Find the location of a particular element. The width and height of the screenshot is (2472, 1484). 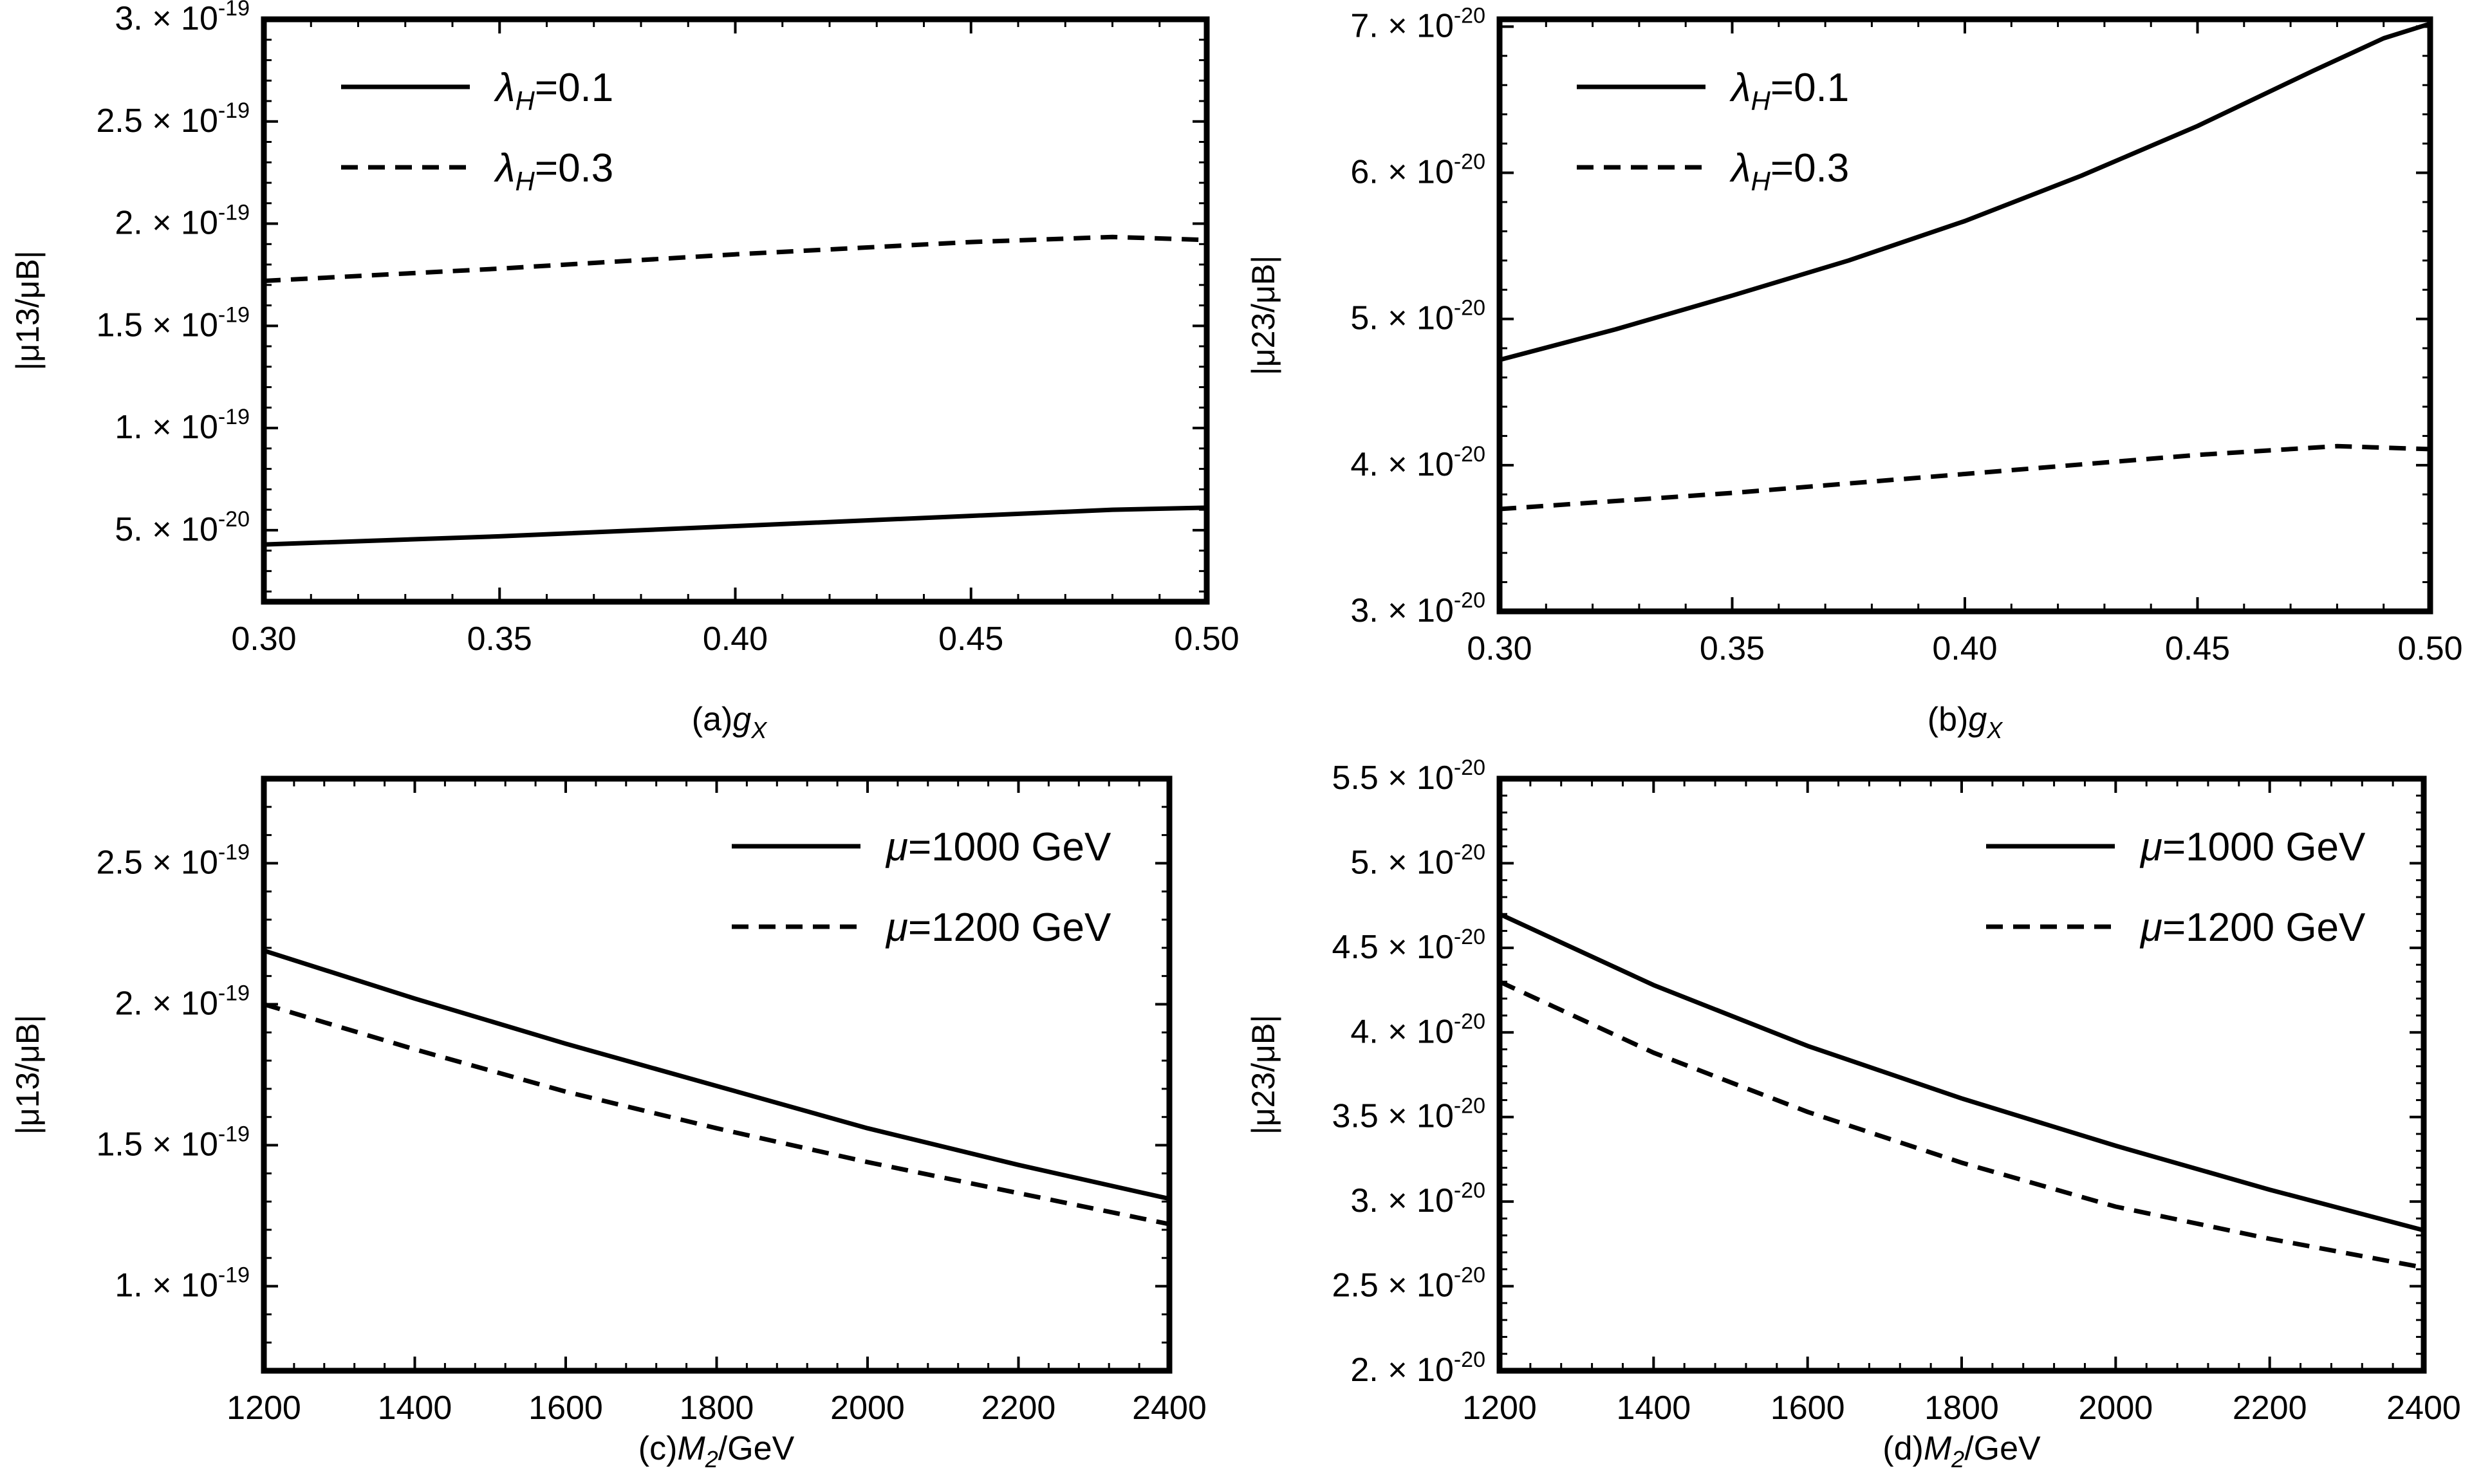

y-tick-mantissa: 1. × 10 is located at coordinates (167, 427).